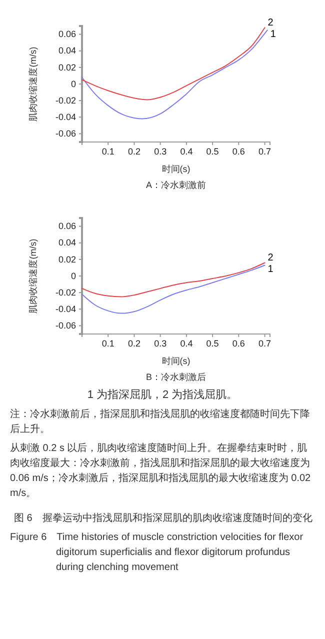 This screenshot has height=639, width=325. I want to click on text: A：冷水刺激前, so click(176, 185).